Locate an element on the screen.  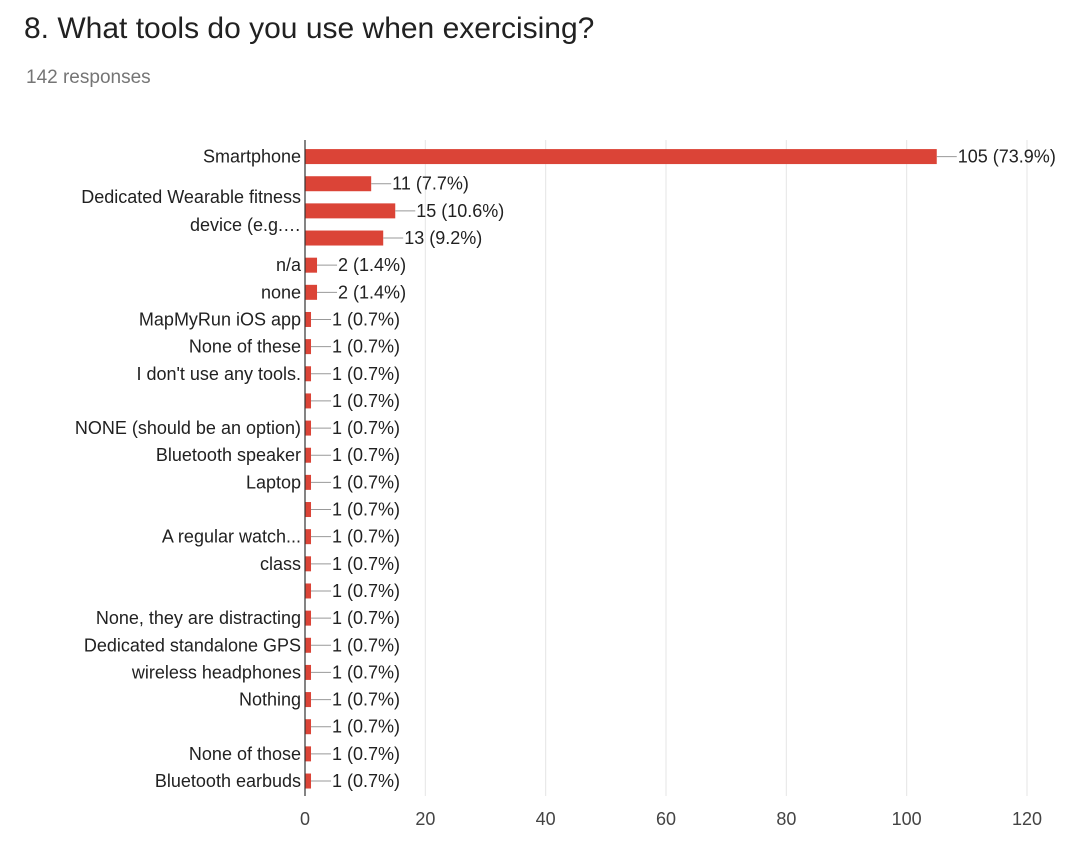
category-label: Bluetooth speaker is located at coordinates (228, 455).